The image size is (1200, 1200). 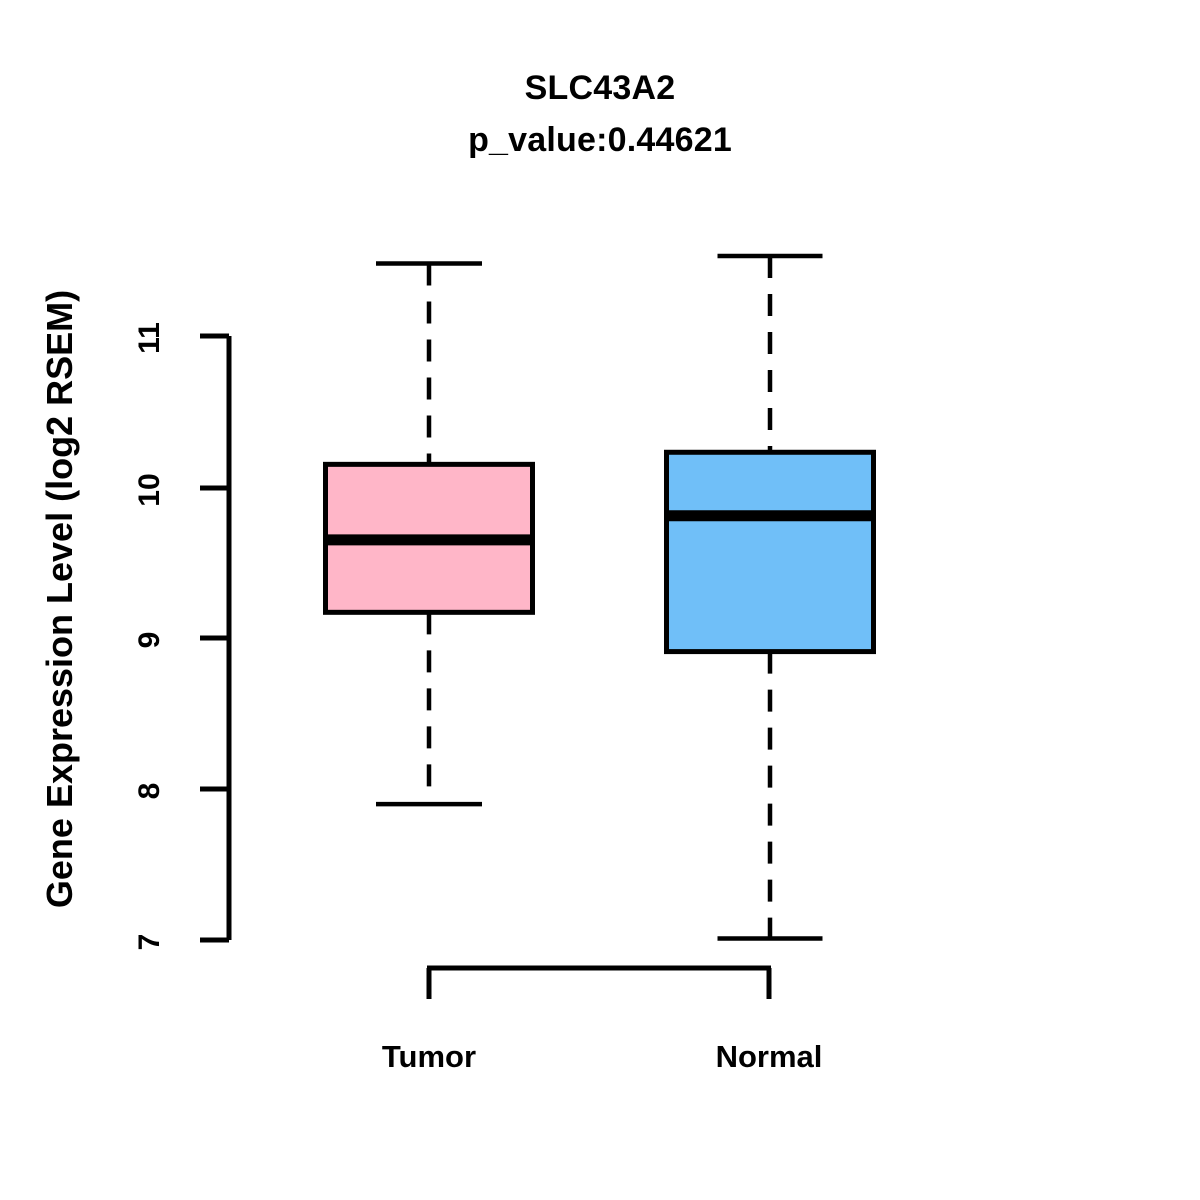 I want to click on chart-title-block: SLC43A2 p_value:0.44621, so click(x=600, y=114).